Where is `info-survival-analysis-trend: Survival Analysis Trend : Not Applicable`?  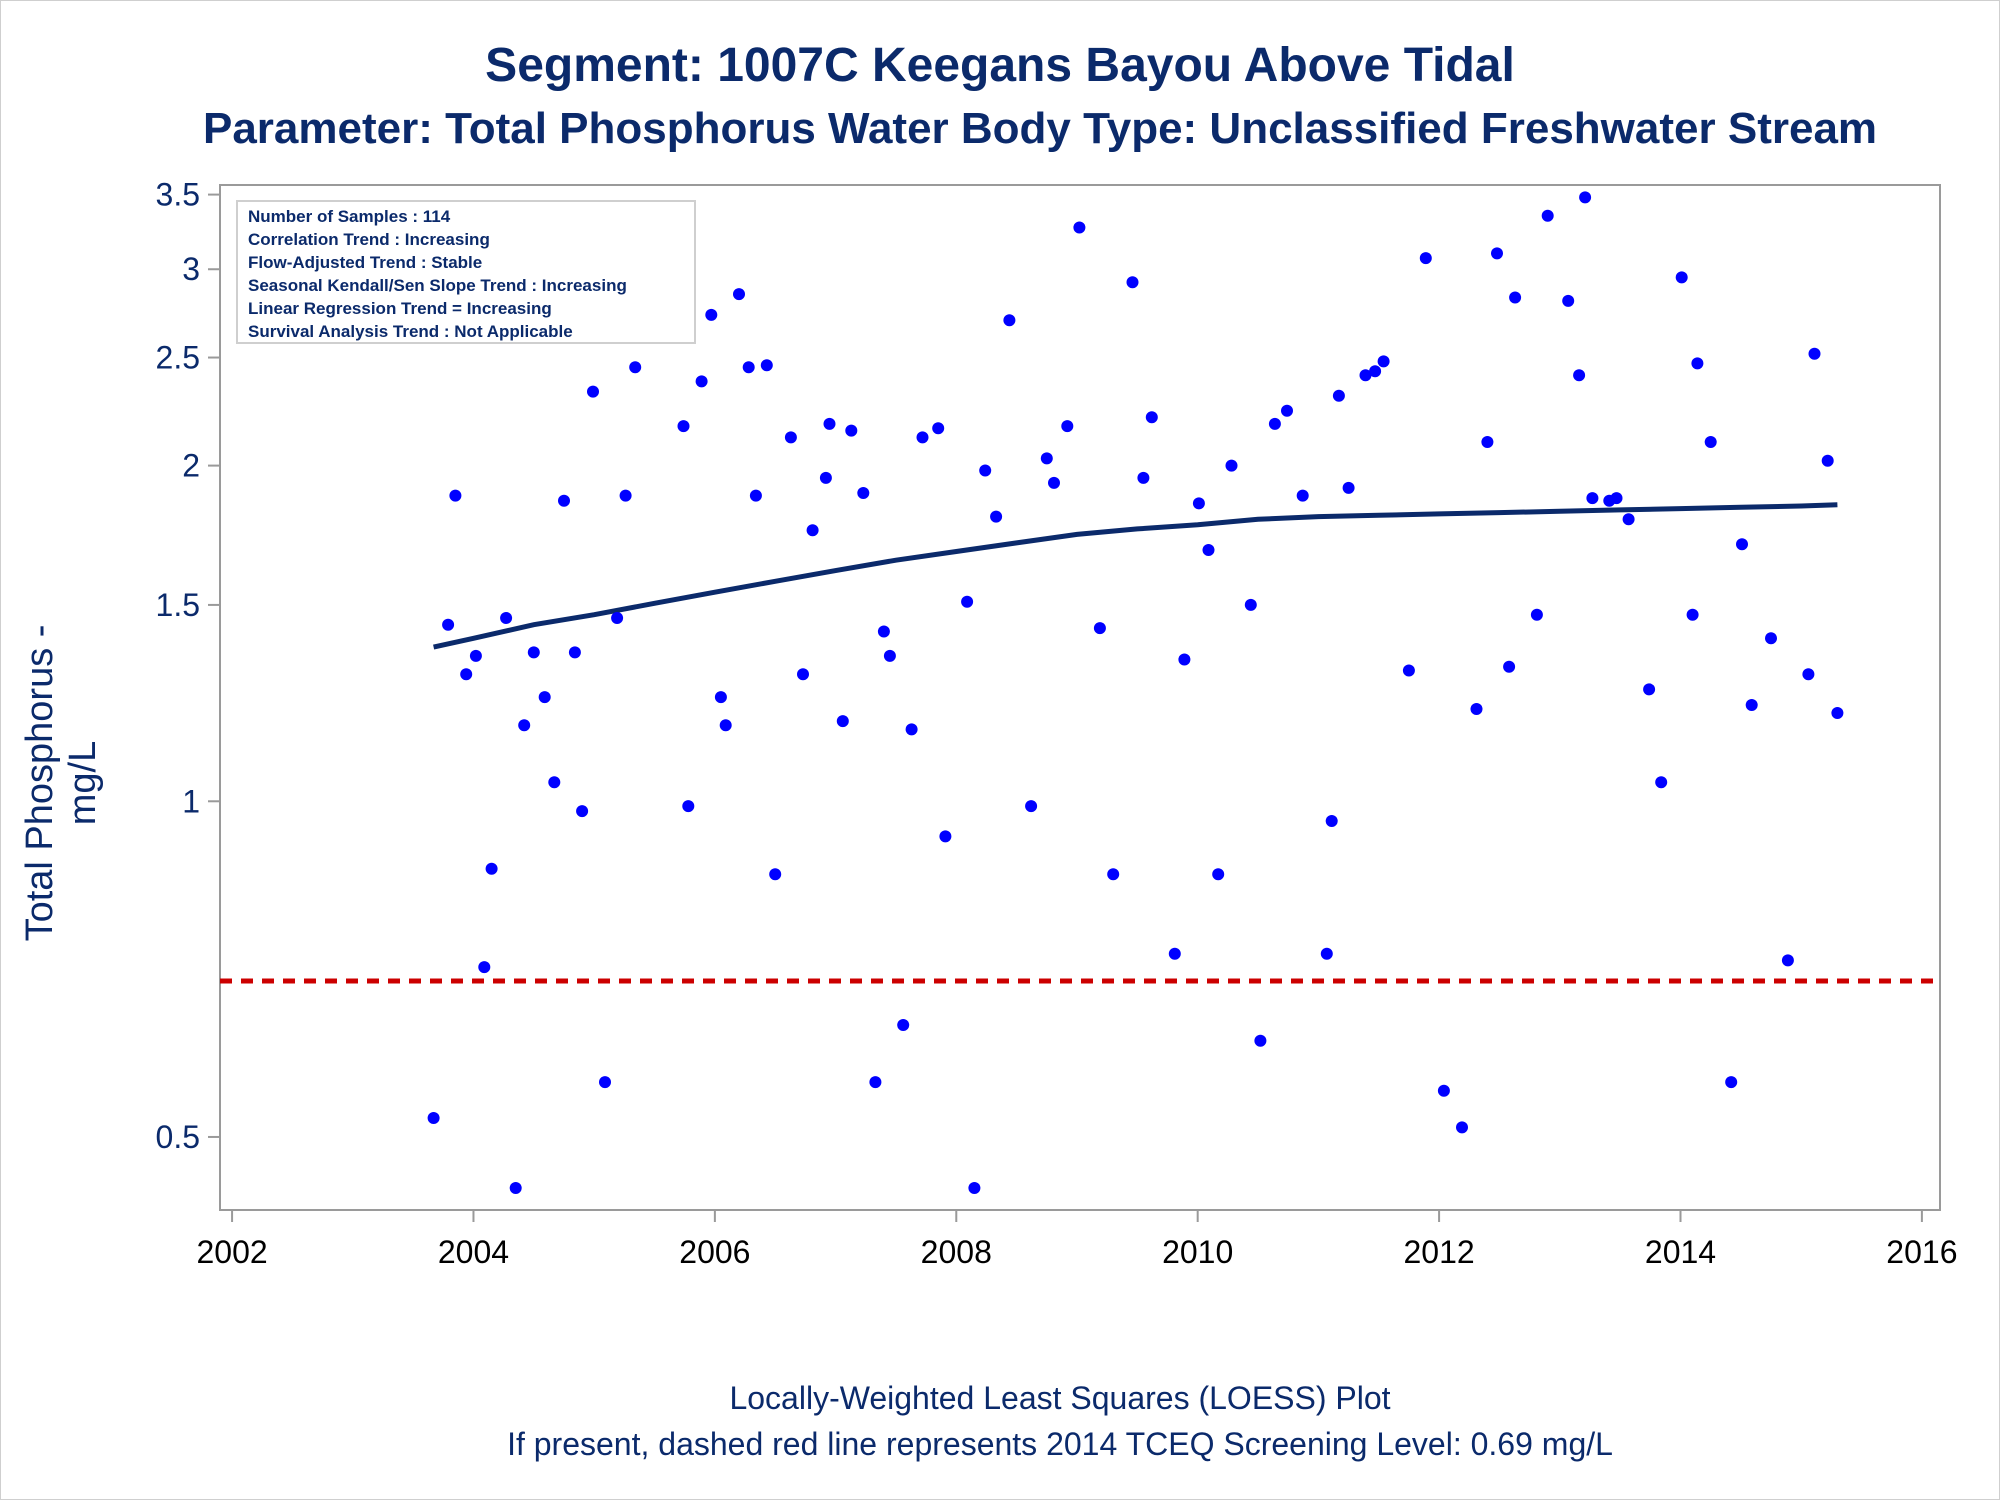
info-survival-analysis-trend: Survival Analysis Trend : Not Applicable is located at coordinates (410, 331).